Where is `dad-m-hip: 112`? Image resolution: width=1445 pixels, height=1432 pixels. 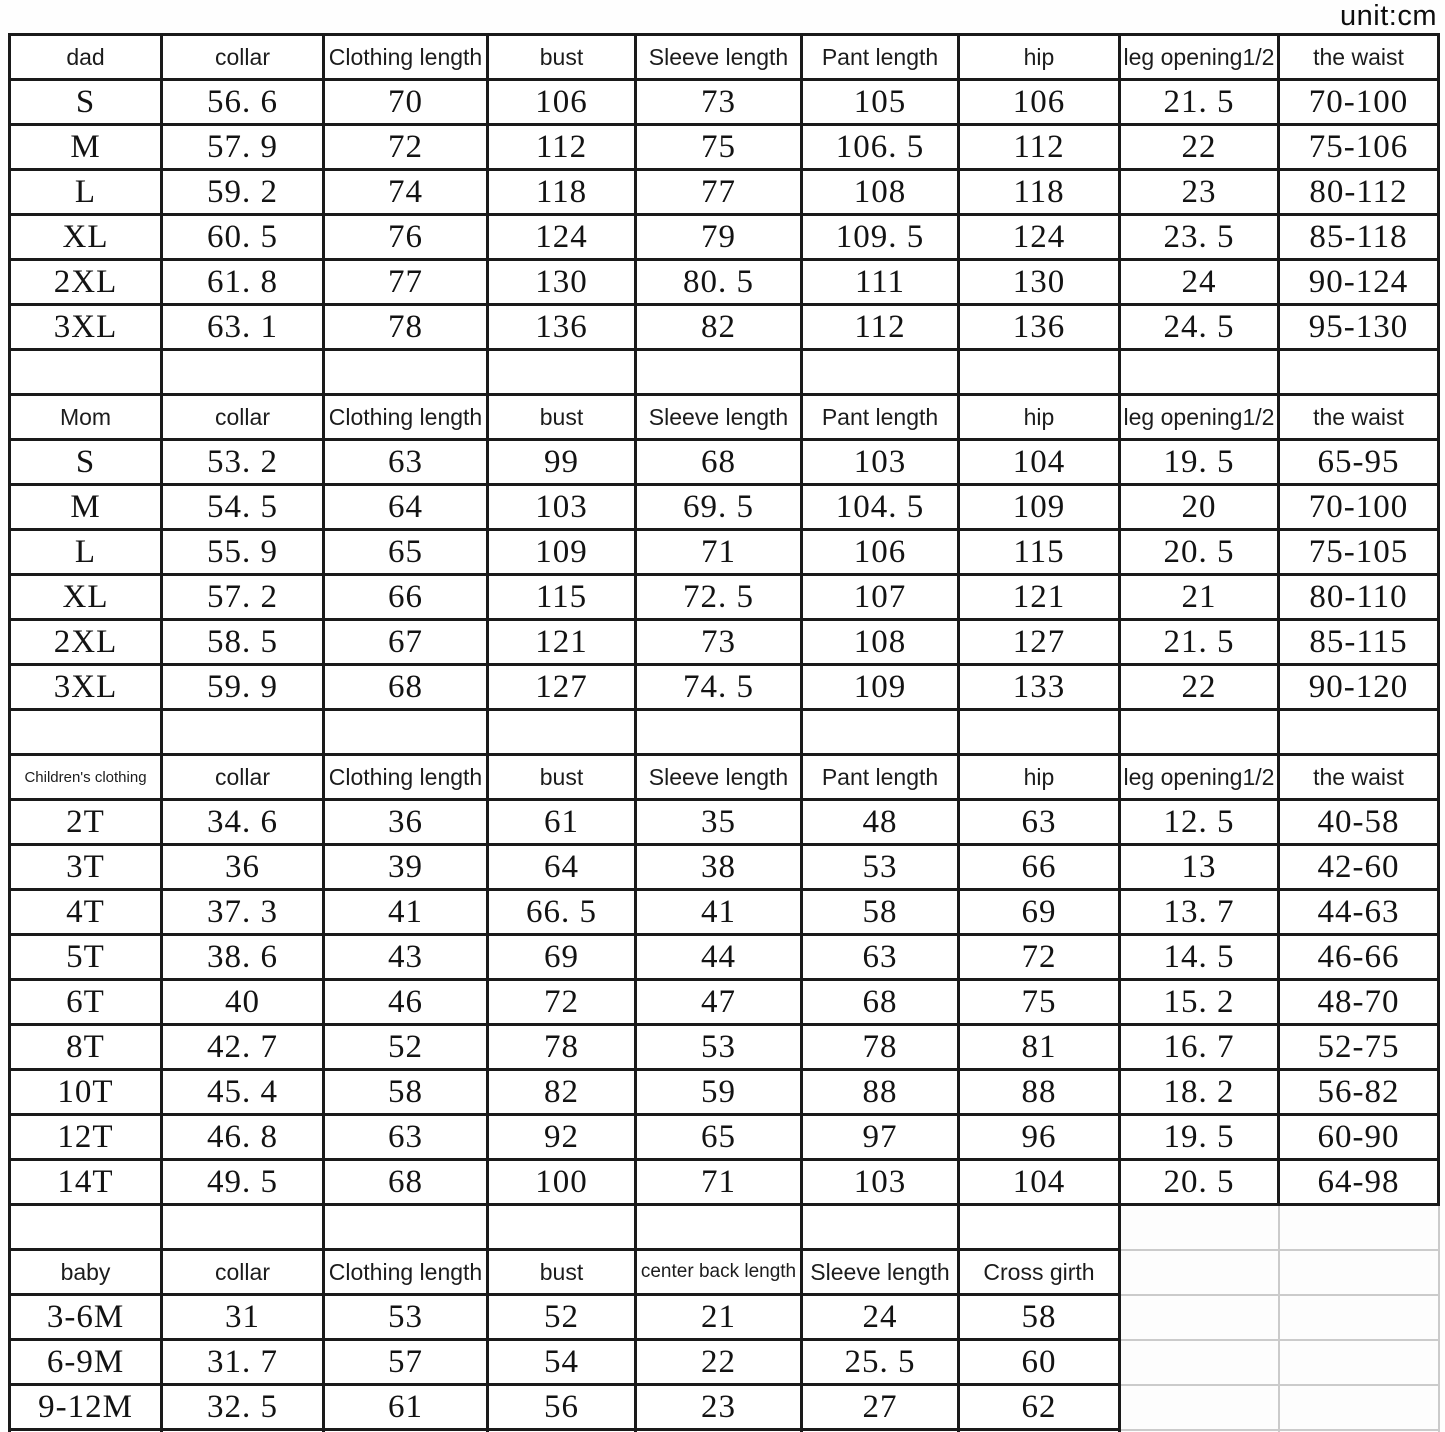 dad-m-hip: 112 is located at coordinates (1039, 147).